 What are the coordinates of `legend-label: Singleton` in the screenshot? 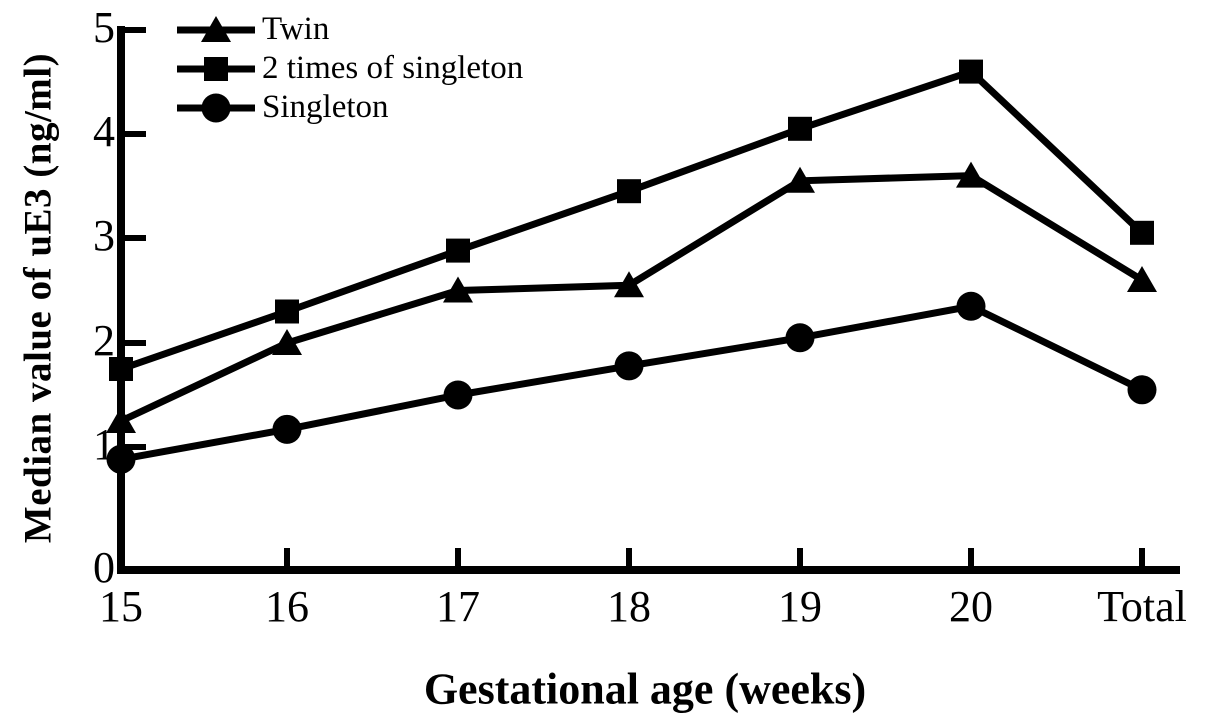 It's located at (325, 107).